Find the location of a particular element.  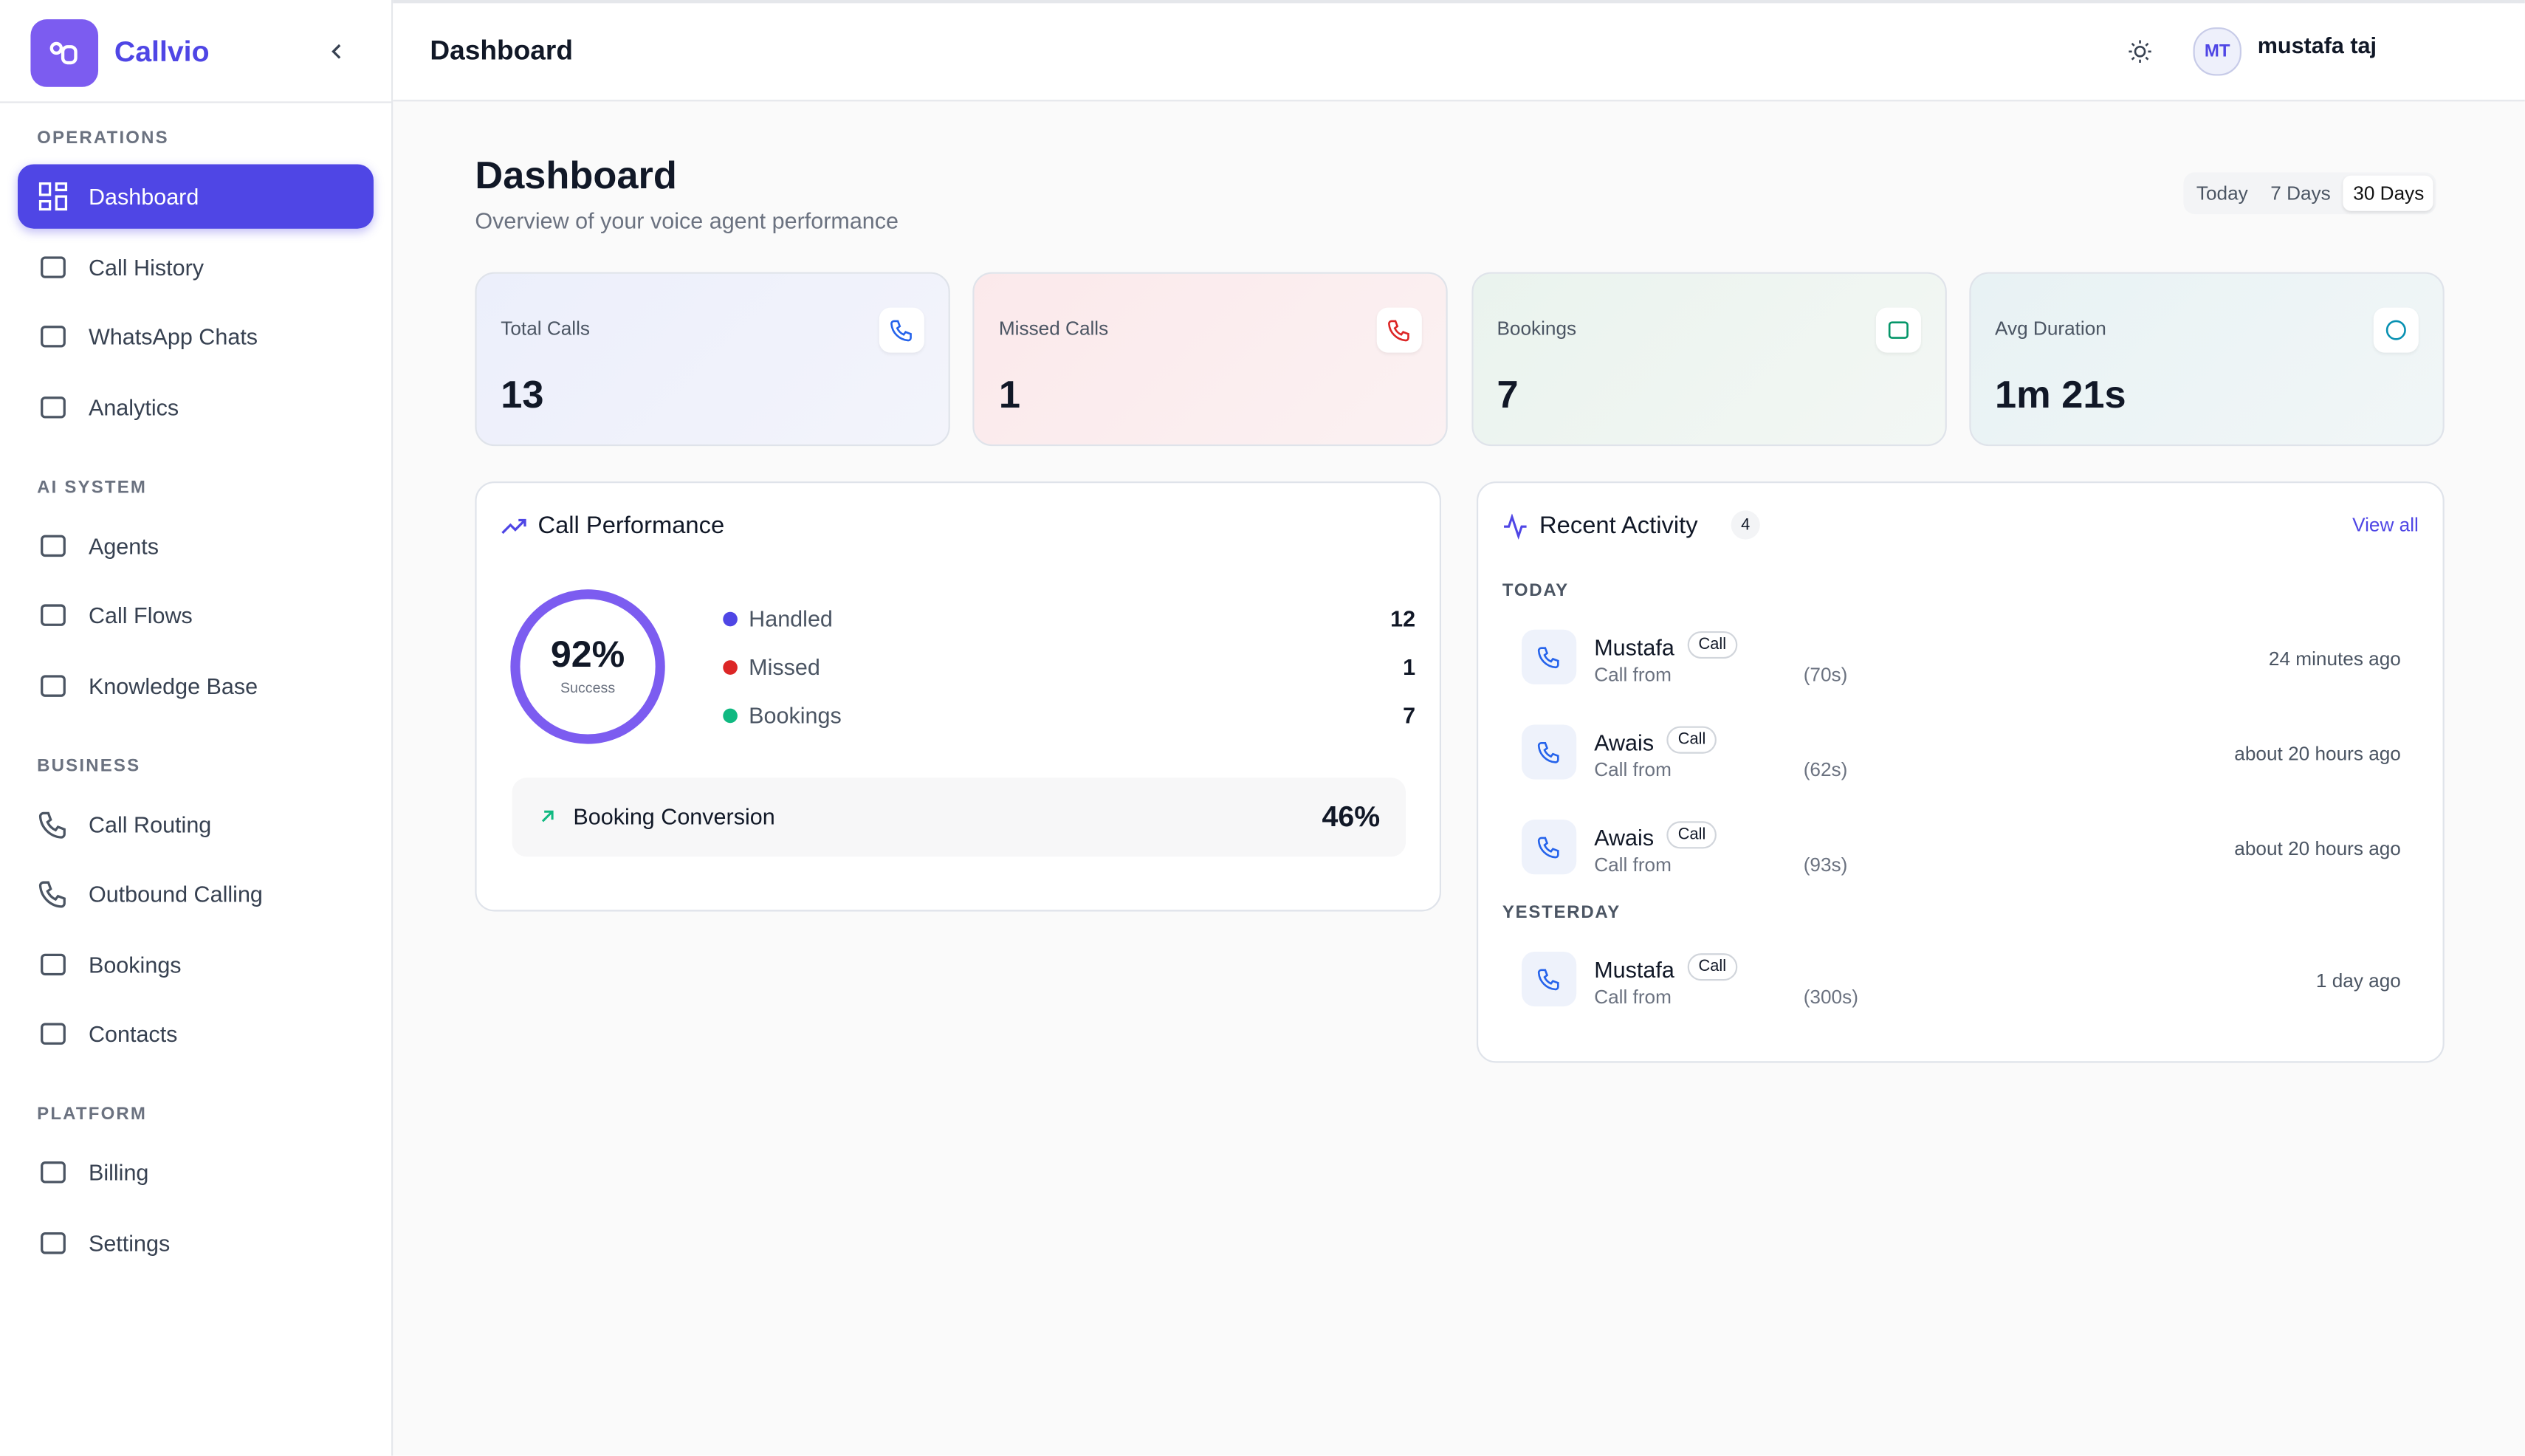

call-duration: (93s) is located at coordinates (1826, 864).